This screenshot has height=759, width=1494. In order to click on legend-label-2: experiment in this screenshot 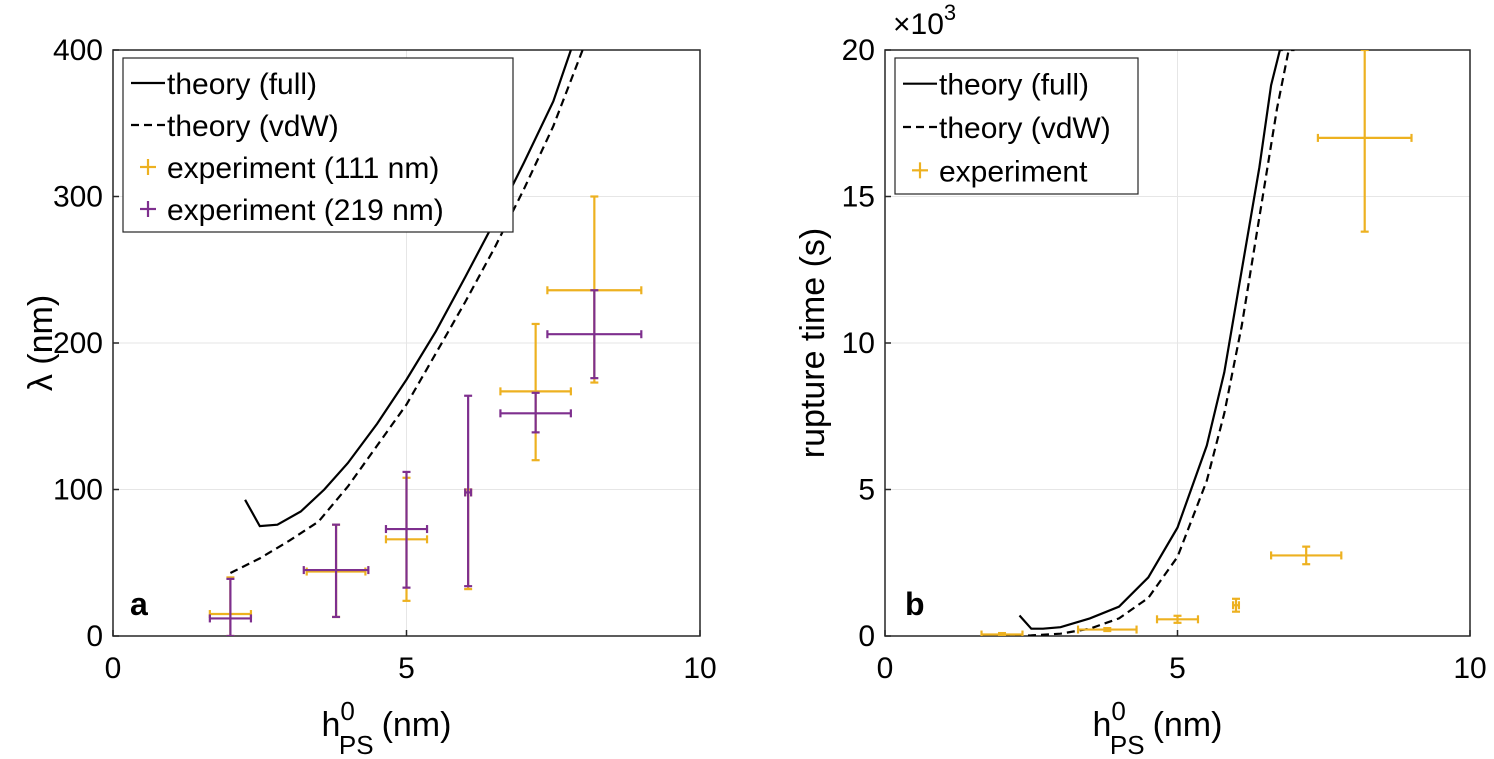, I will do `click(1013, 171)`.